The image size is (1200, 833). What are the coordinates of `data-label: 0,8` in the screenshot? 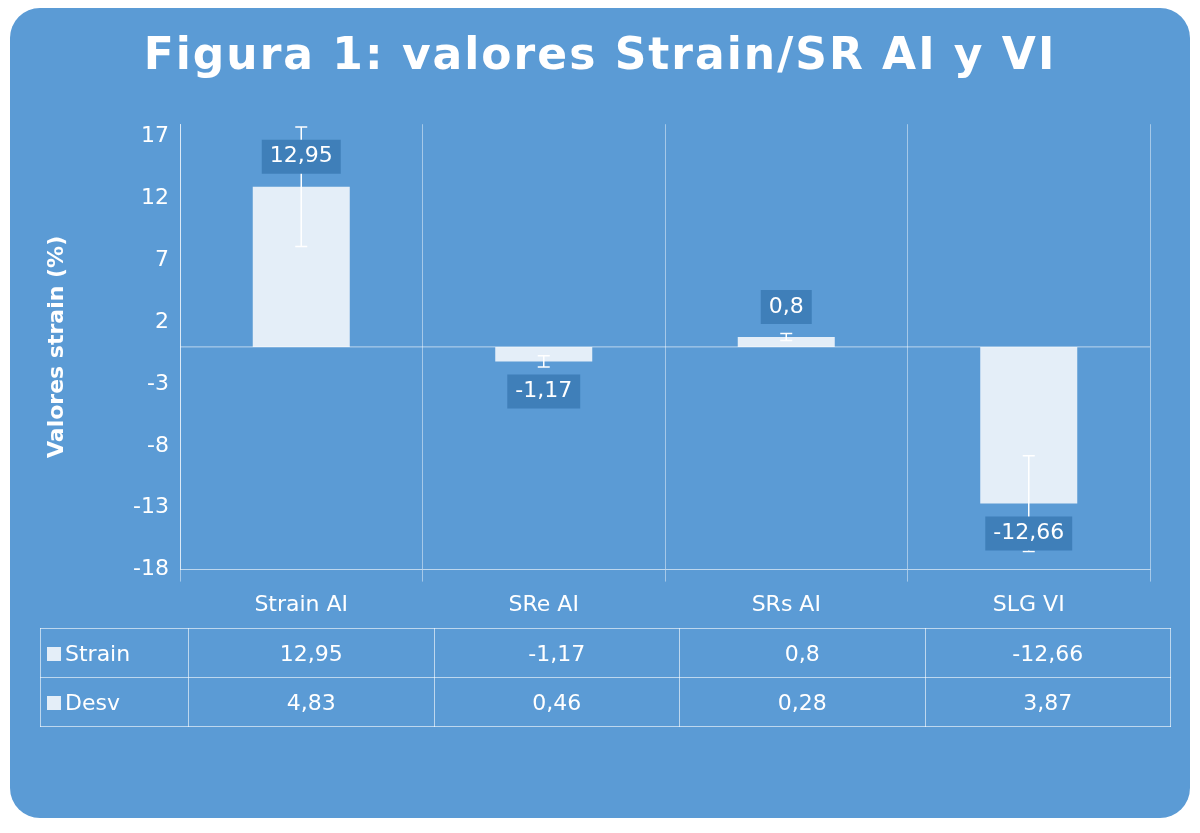 It's located at (802, 653).